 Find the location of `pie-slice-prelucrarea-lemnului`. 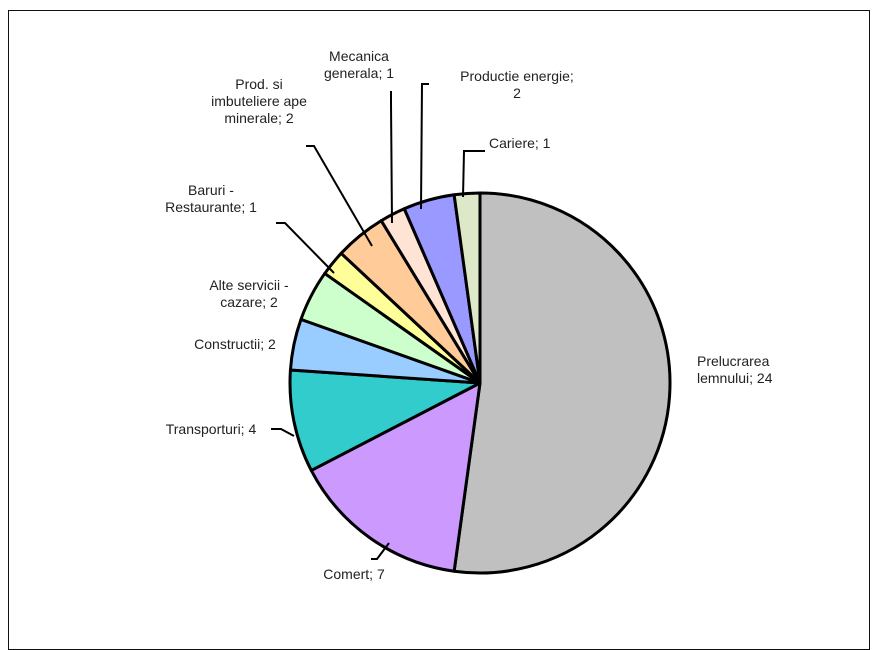

pie-slice-prelucrarea-lemnului is located at coordinates (562, 383).